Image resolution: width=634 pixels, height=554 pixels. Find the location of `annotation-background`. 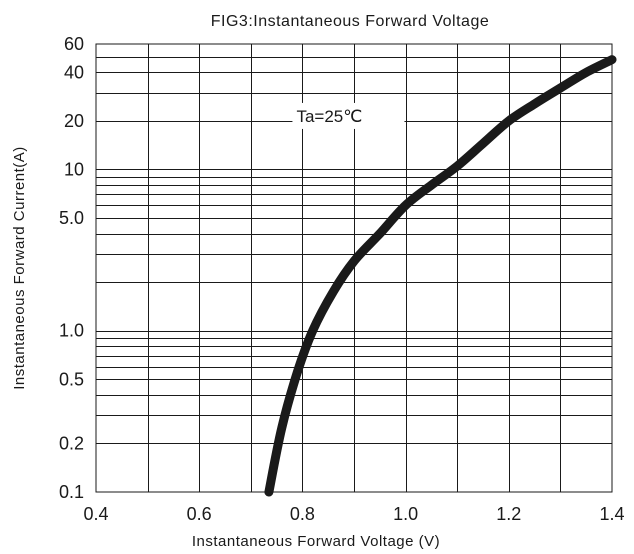

annotation-background is located at coordinates (348, 115).